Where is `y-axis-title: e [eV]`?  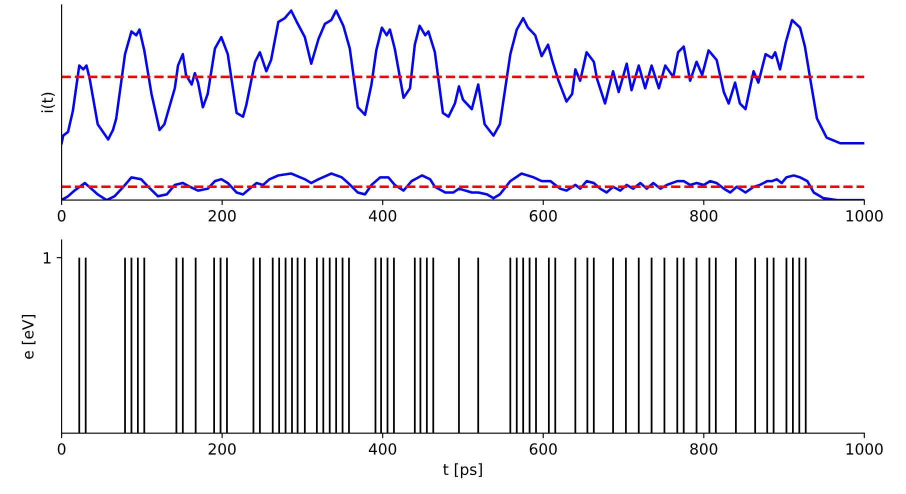 y-axis-title: e [eV] is located at coordinates (29, 336).